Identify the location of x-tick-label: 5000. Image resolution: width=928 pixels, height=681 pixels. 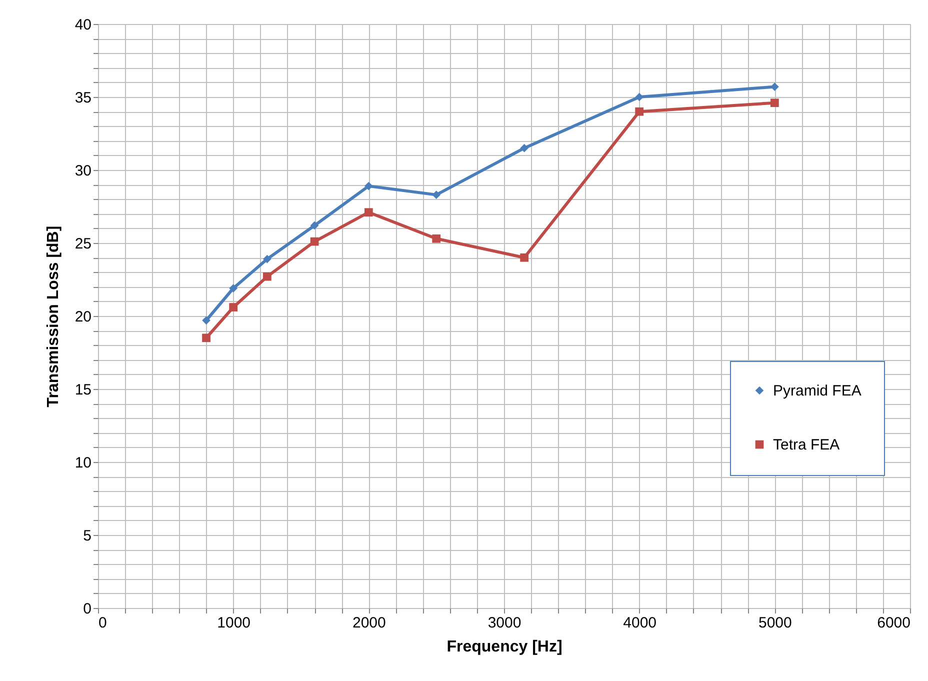
(775, 623).